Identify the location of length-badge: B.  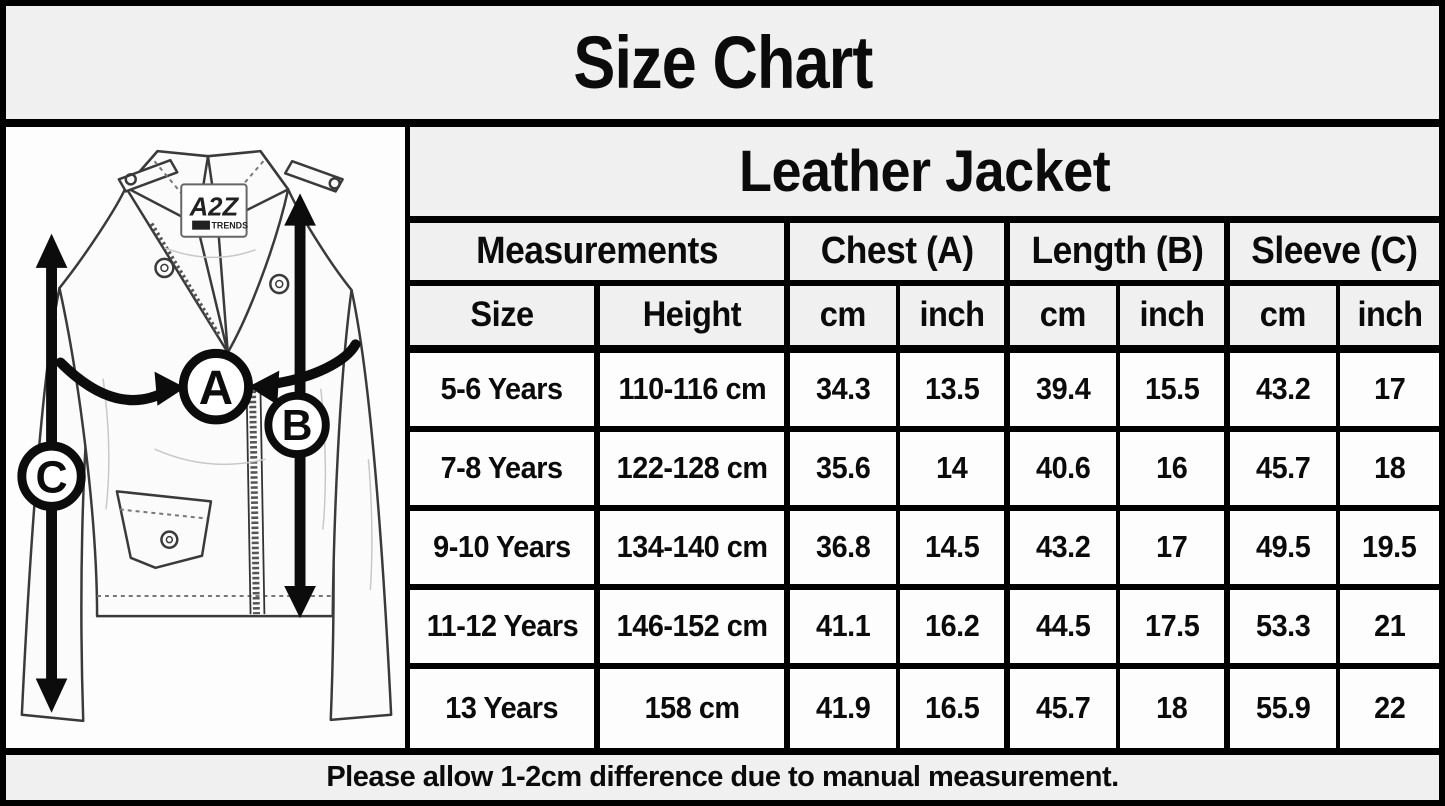
(297, 425).